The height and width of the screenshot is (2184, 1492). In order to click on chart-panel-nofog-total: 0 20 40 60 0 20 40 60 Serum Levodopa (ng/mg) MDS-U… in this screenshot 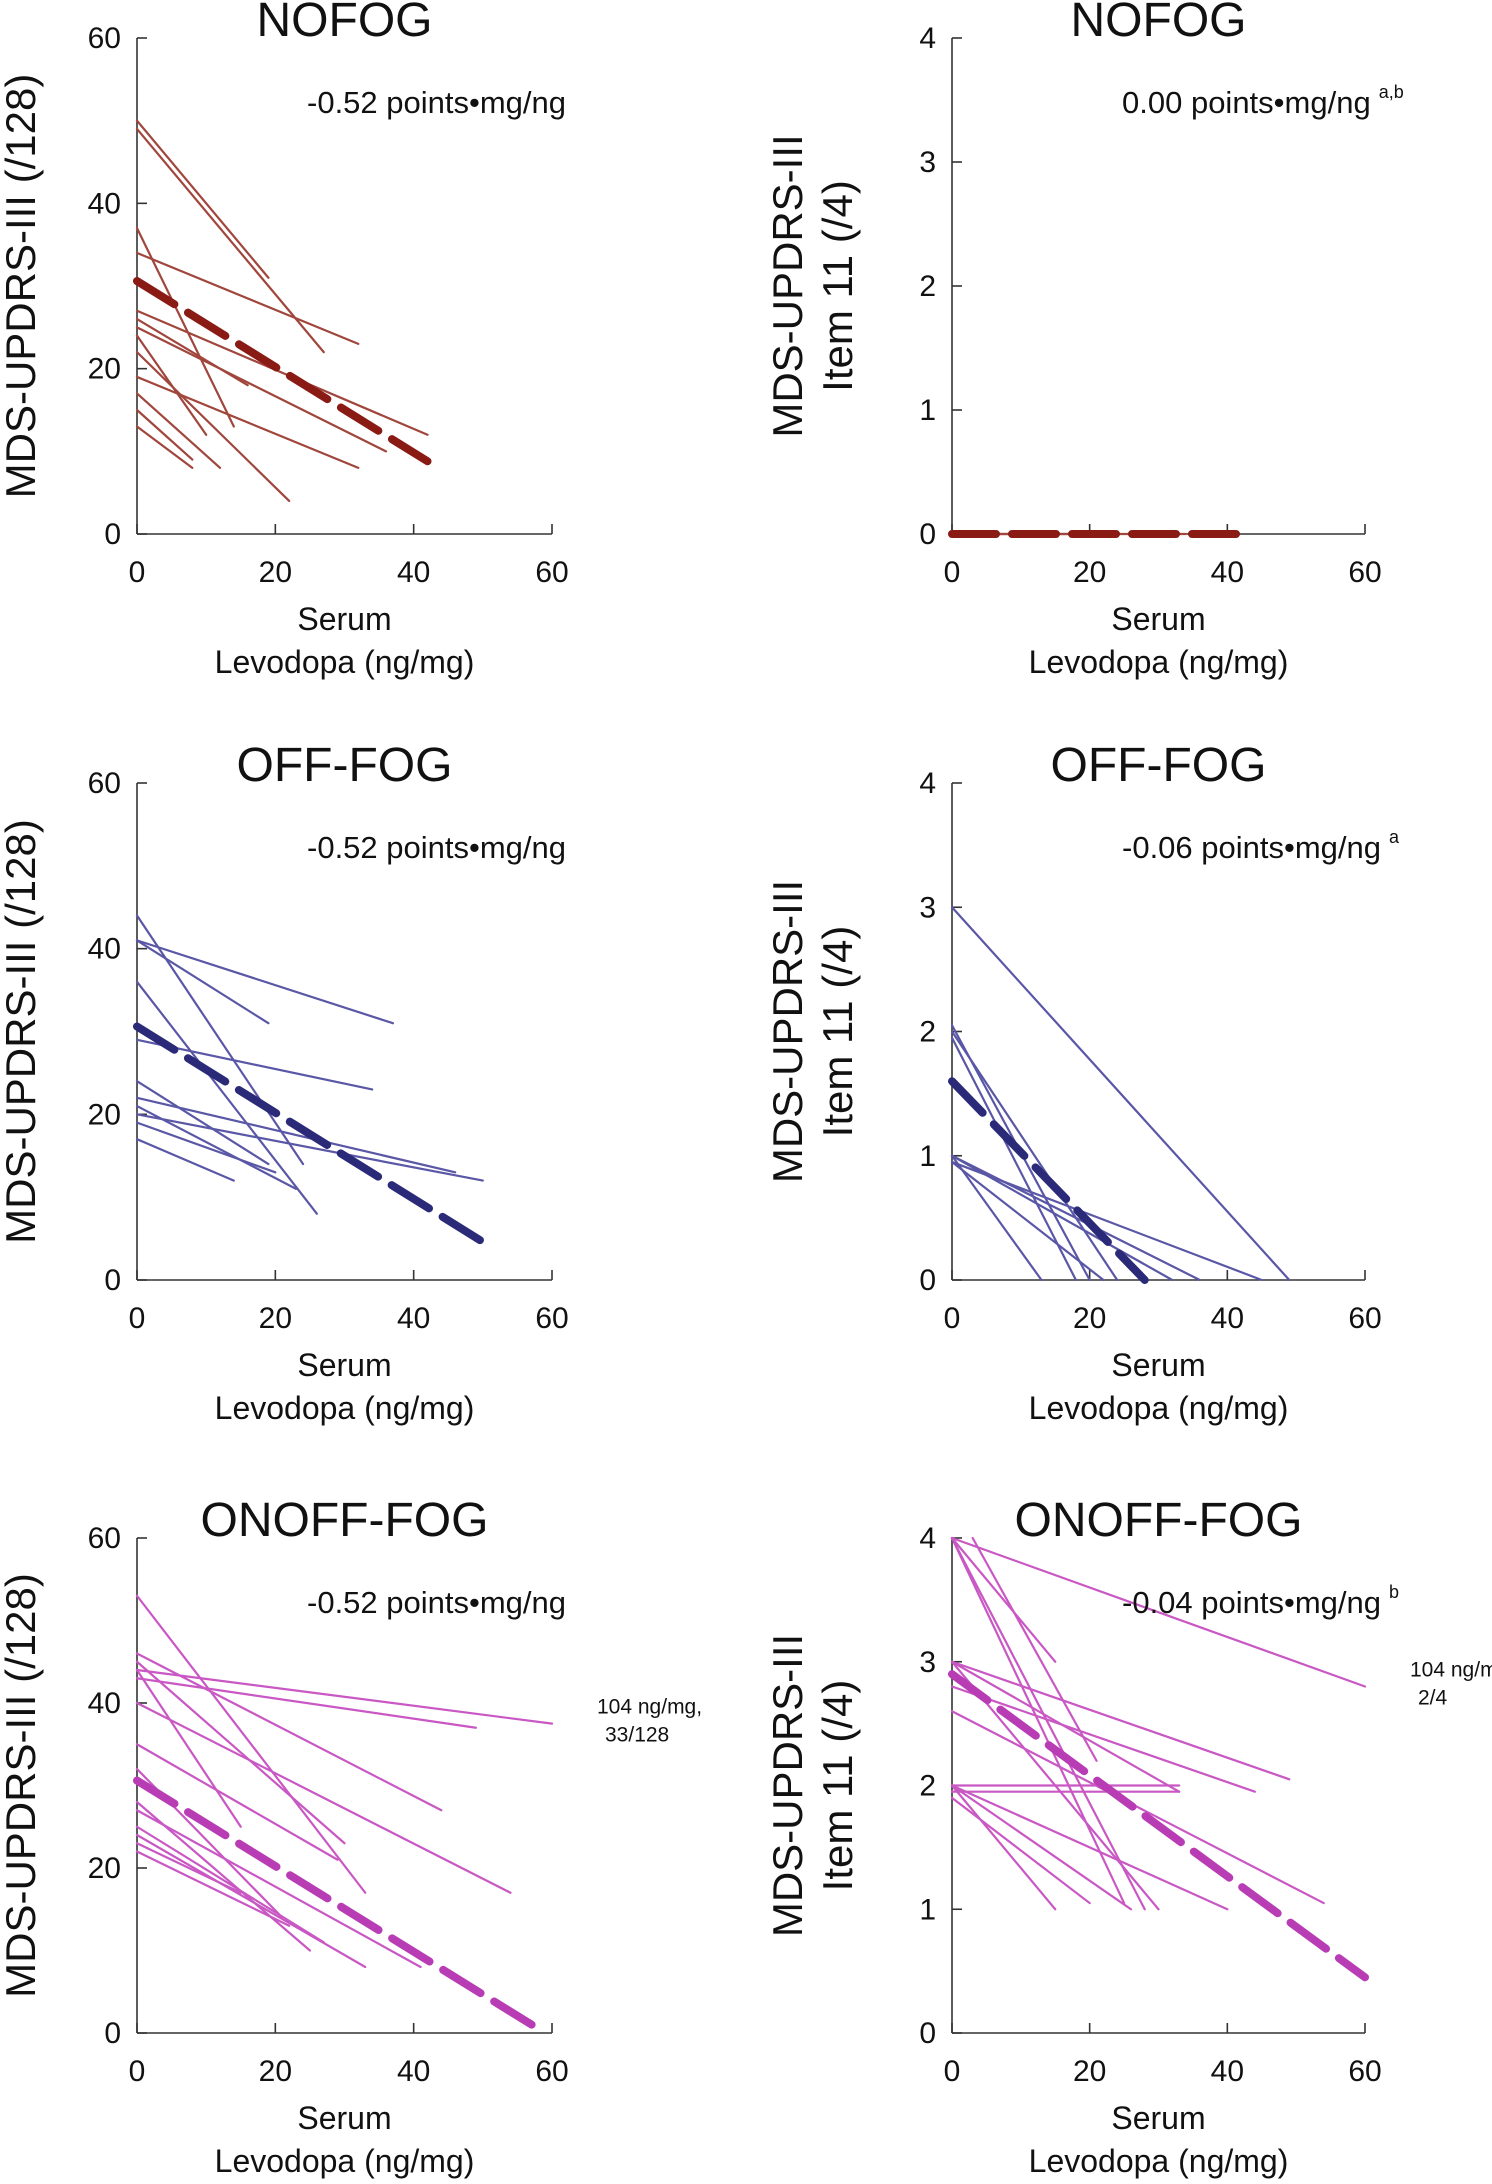, I will do `click(284, 340)`.